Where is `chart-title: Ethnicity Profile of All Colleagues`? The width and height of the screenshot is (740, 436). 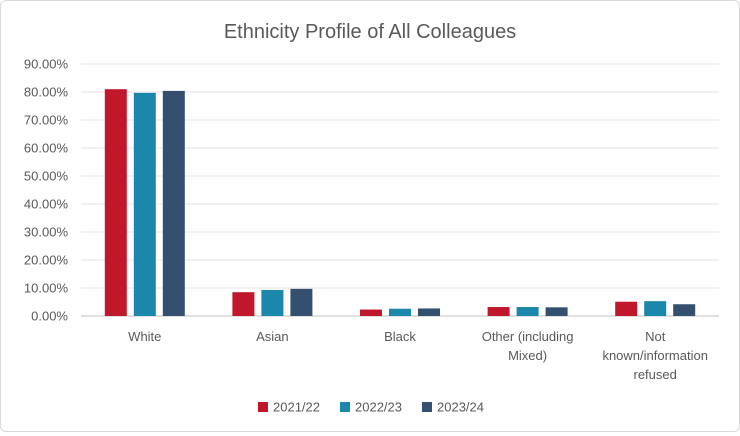 chart-title: Ethnicity Profile of All Colleagues is located at coordinates (370, 32).